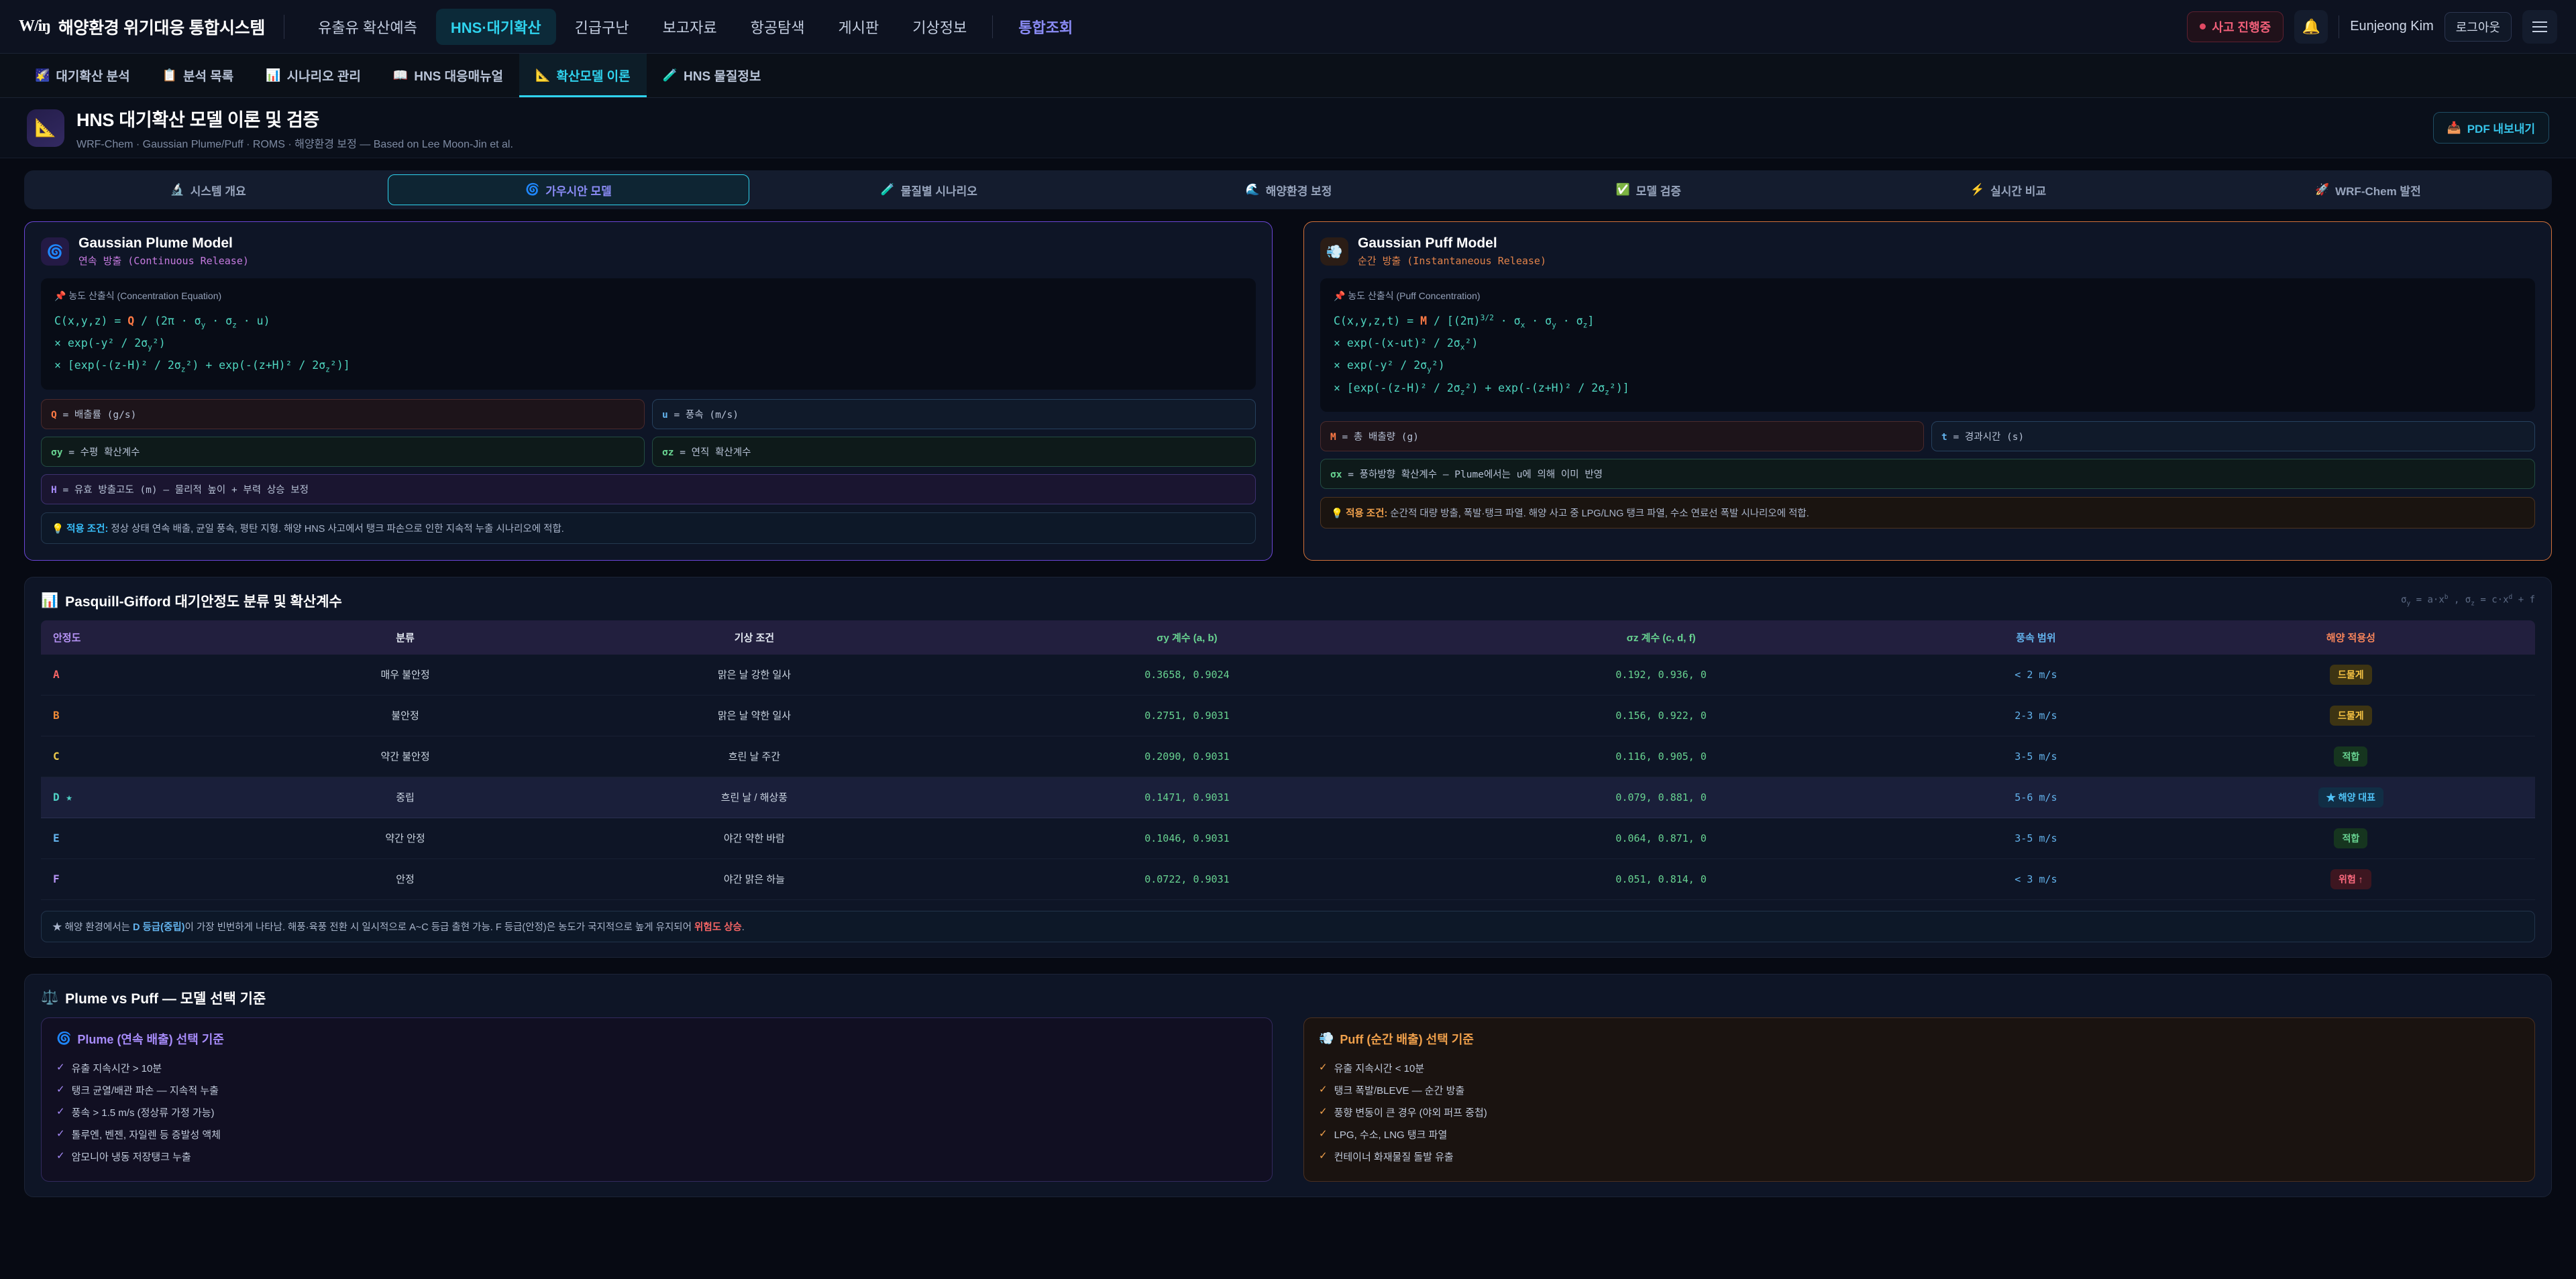 The width and height of the screenshot is (2576, 1279). I want to click on tab-gaussian-model: 🌀 가우시안 모델, so click(568, 189).